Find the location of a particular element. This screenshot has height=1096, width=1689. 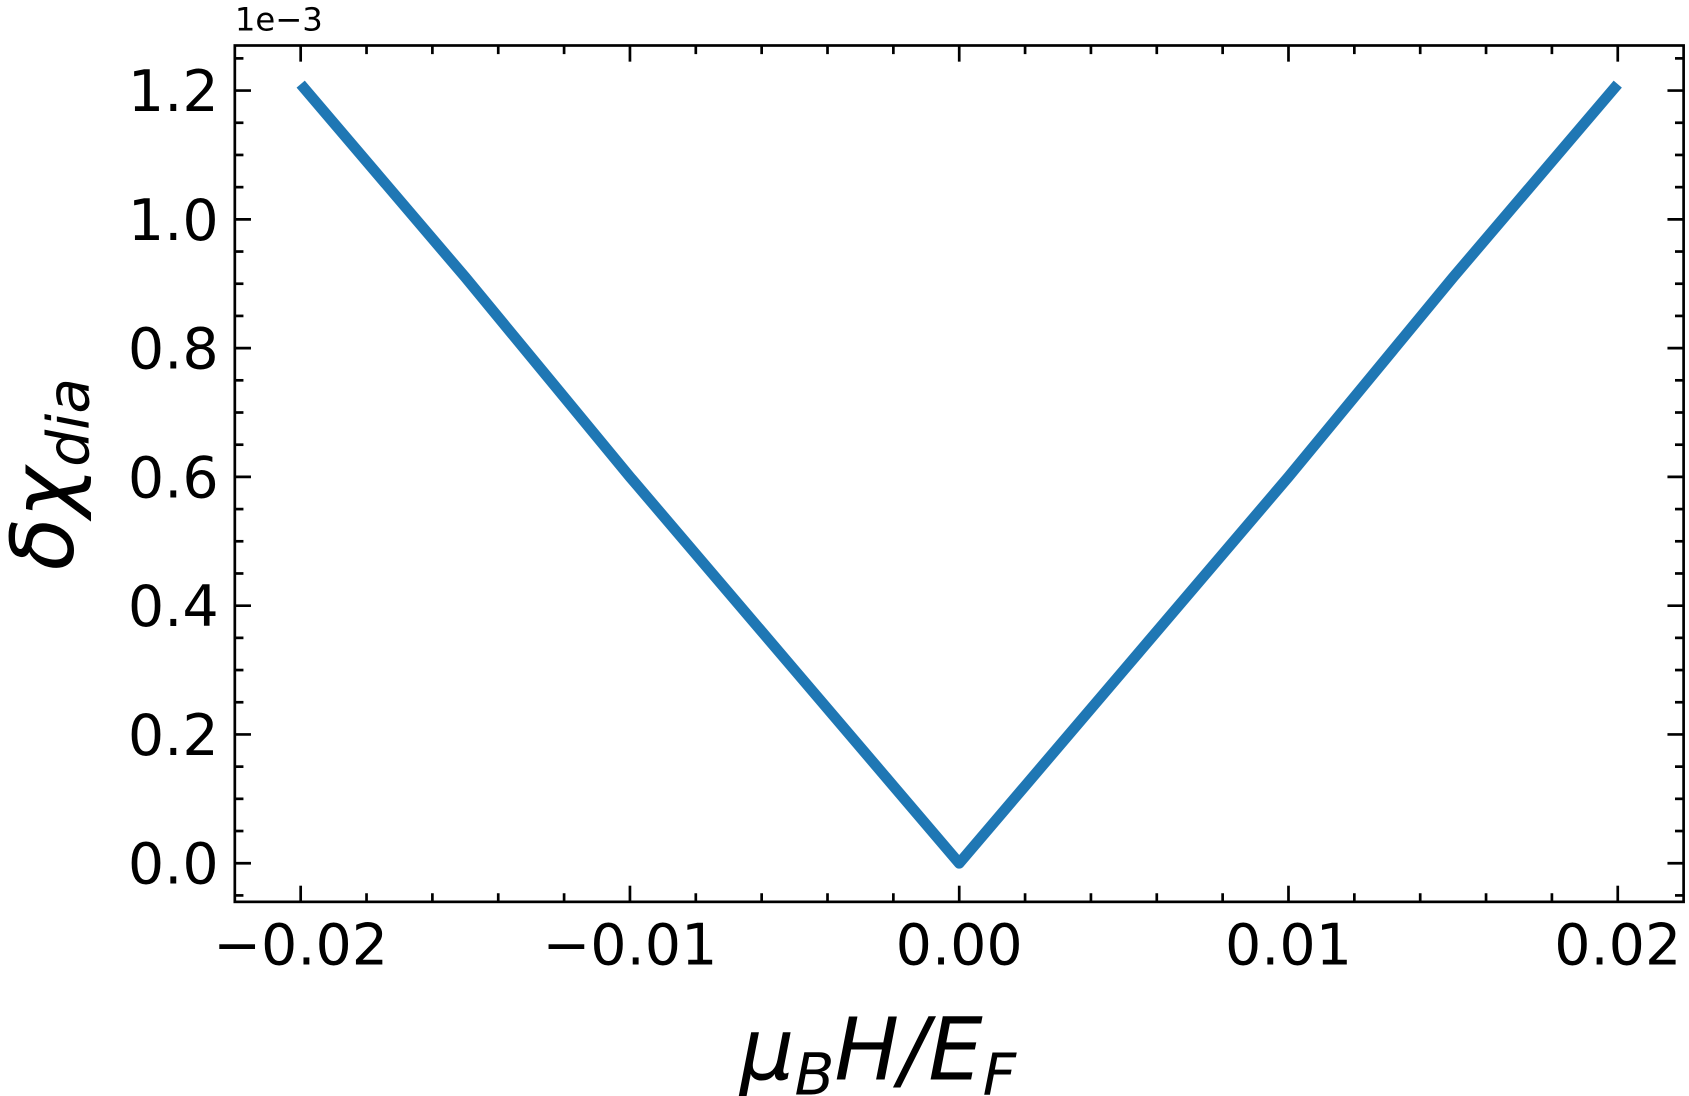

x-label-sub: B is located at coordinates (815, 1068).